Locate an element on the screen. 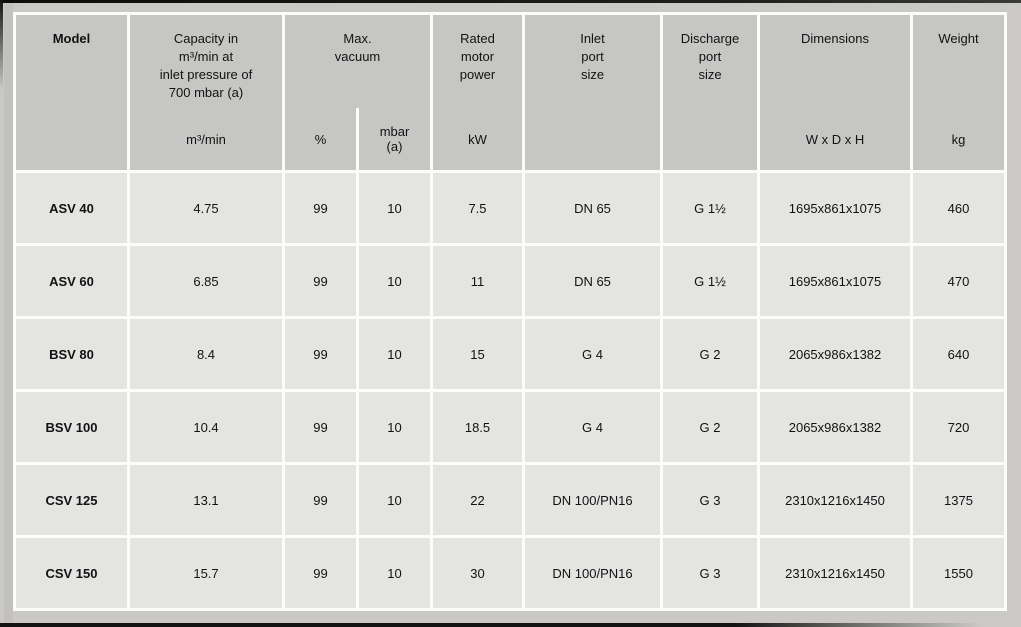 The height and width of the screenshot is (627, 1021). col-header-weight-title: Weight is located at coordinates (958, 38).